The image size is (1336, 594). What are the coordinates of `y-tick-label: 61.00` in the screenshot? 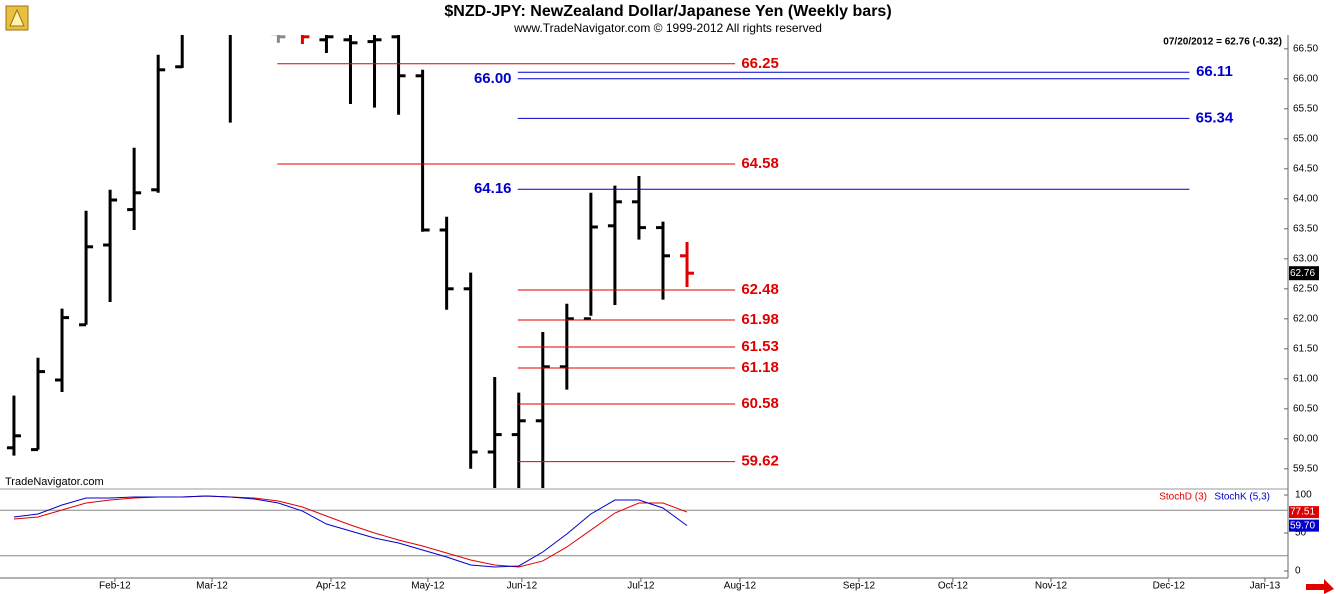 It's located at (1305, 378).